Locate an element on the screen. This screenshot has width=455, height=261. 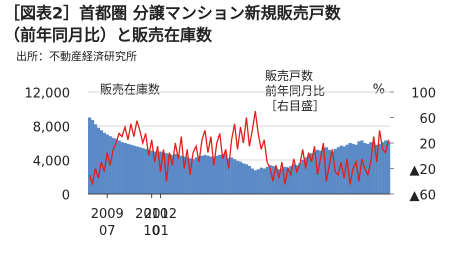
x-tick-label-line: 2012 is located at coordinates (160, 214).